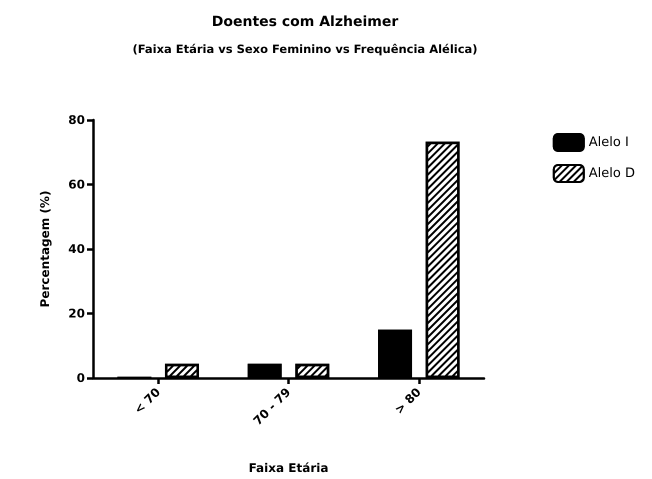 The image size is (652, 479). Describe the element at coordinates (147, 401) in the screenshot. I see `x-tick-label: < 70` at that location.